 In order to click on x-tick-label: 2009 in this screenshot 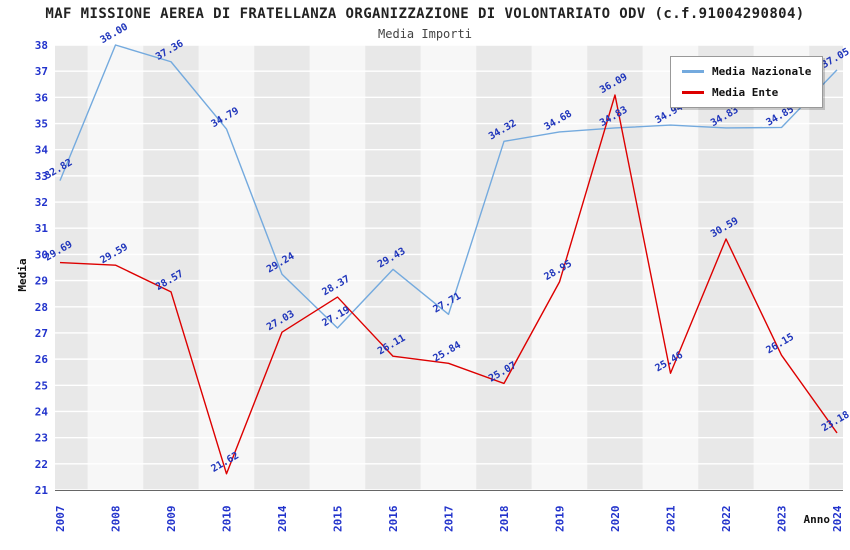, I will do `click(171, 519)`.